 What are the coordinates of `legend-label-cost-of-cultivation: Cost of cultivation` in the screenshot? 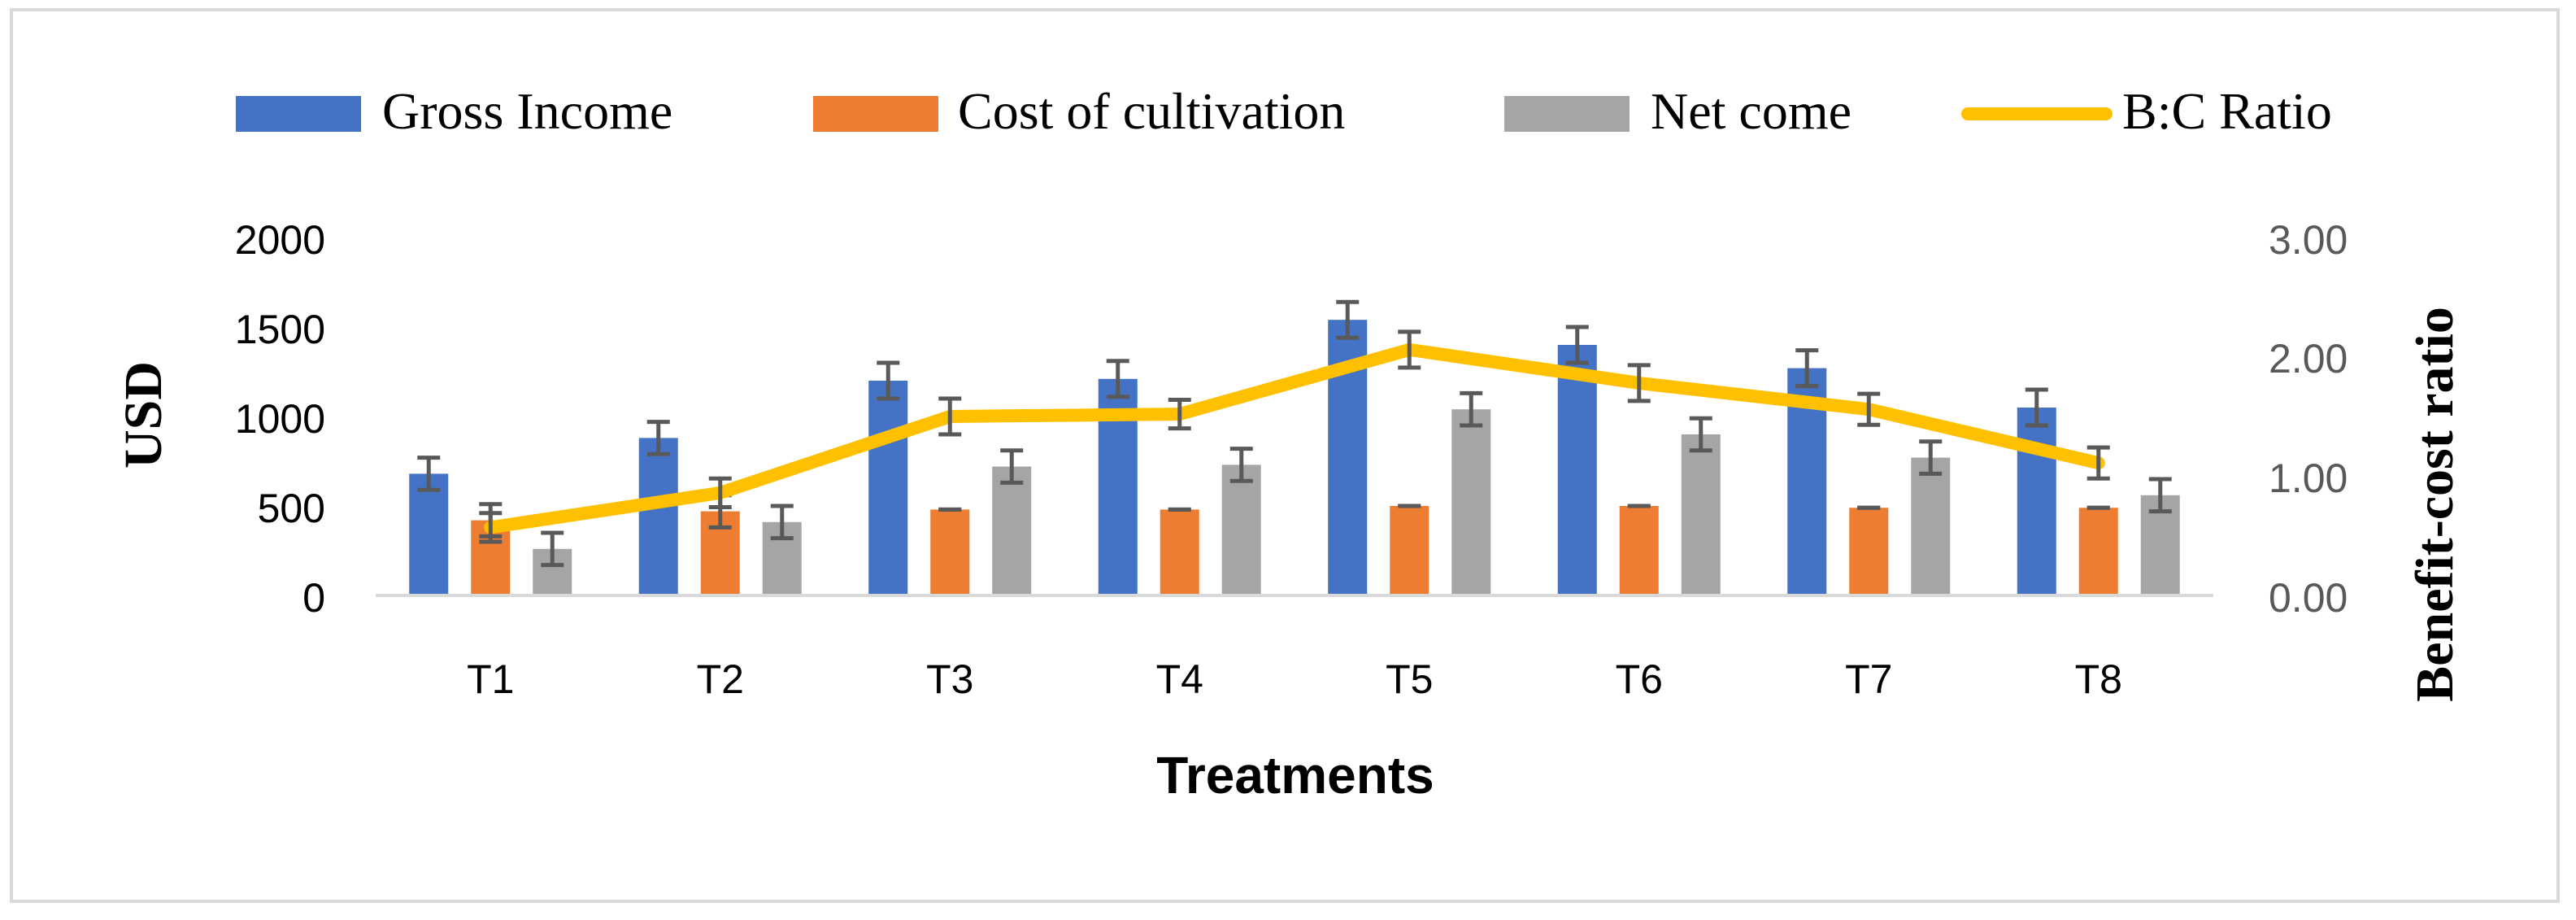 It's located at (1151, 111).